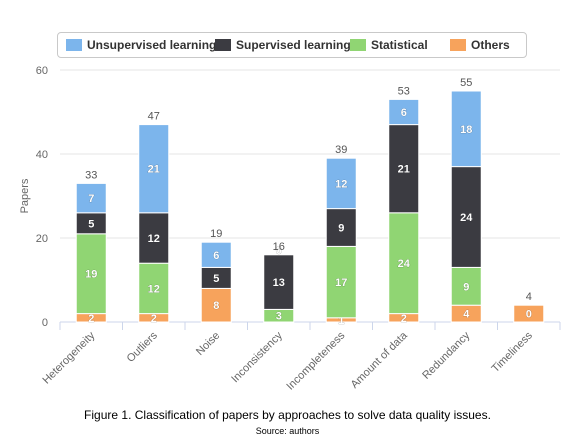 Image resolution: width=575 pixels, height=445 pixels. I want to click on data-label: 7, so click(91, 199).